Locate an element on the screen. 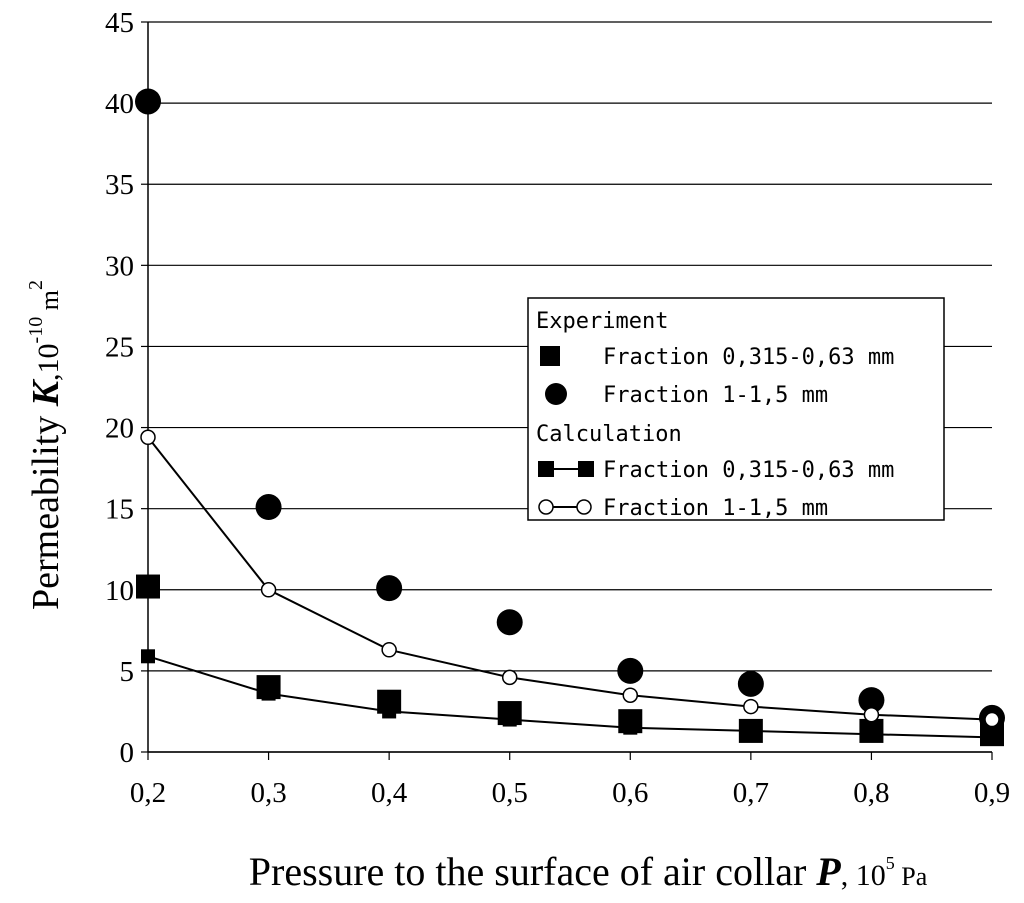  y-tick-label-40: 40 is located at coordinates (119, 104).